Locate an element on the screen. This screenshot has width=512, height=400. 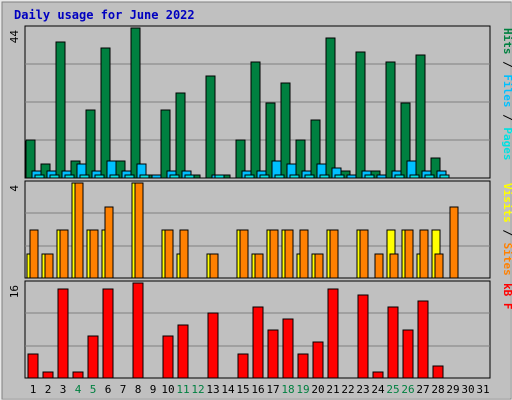
x-tick-label: 27 is located at coordinates (422, 389).